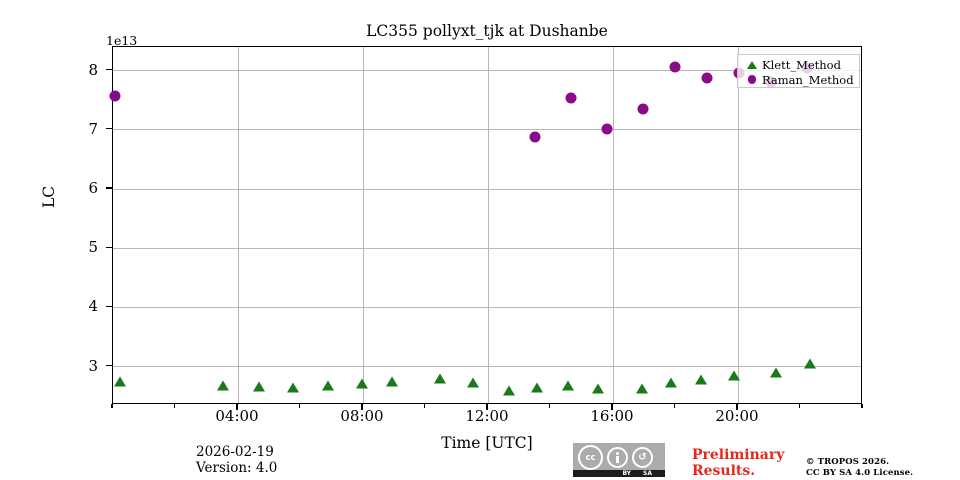 The width and height of the screenshot is (960, 480). I want to click on x-axis-label: Time [UTC], so click(487, 443).